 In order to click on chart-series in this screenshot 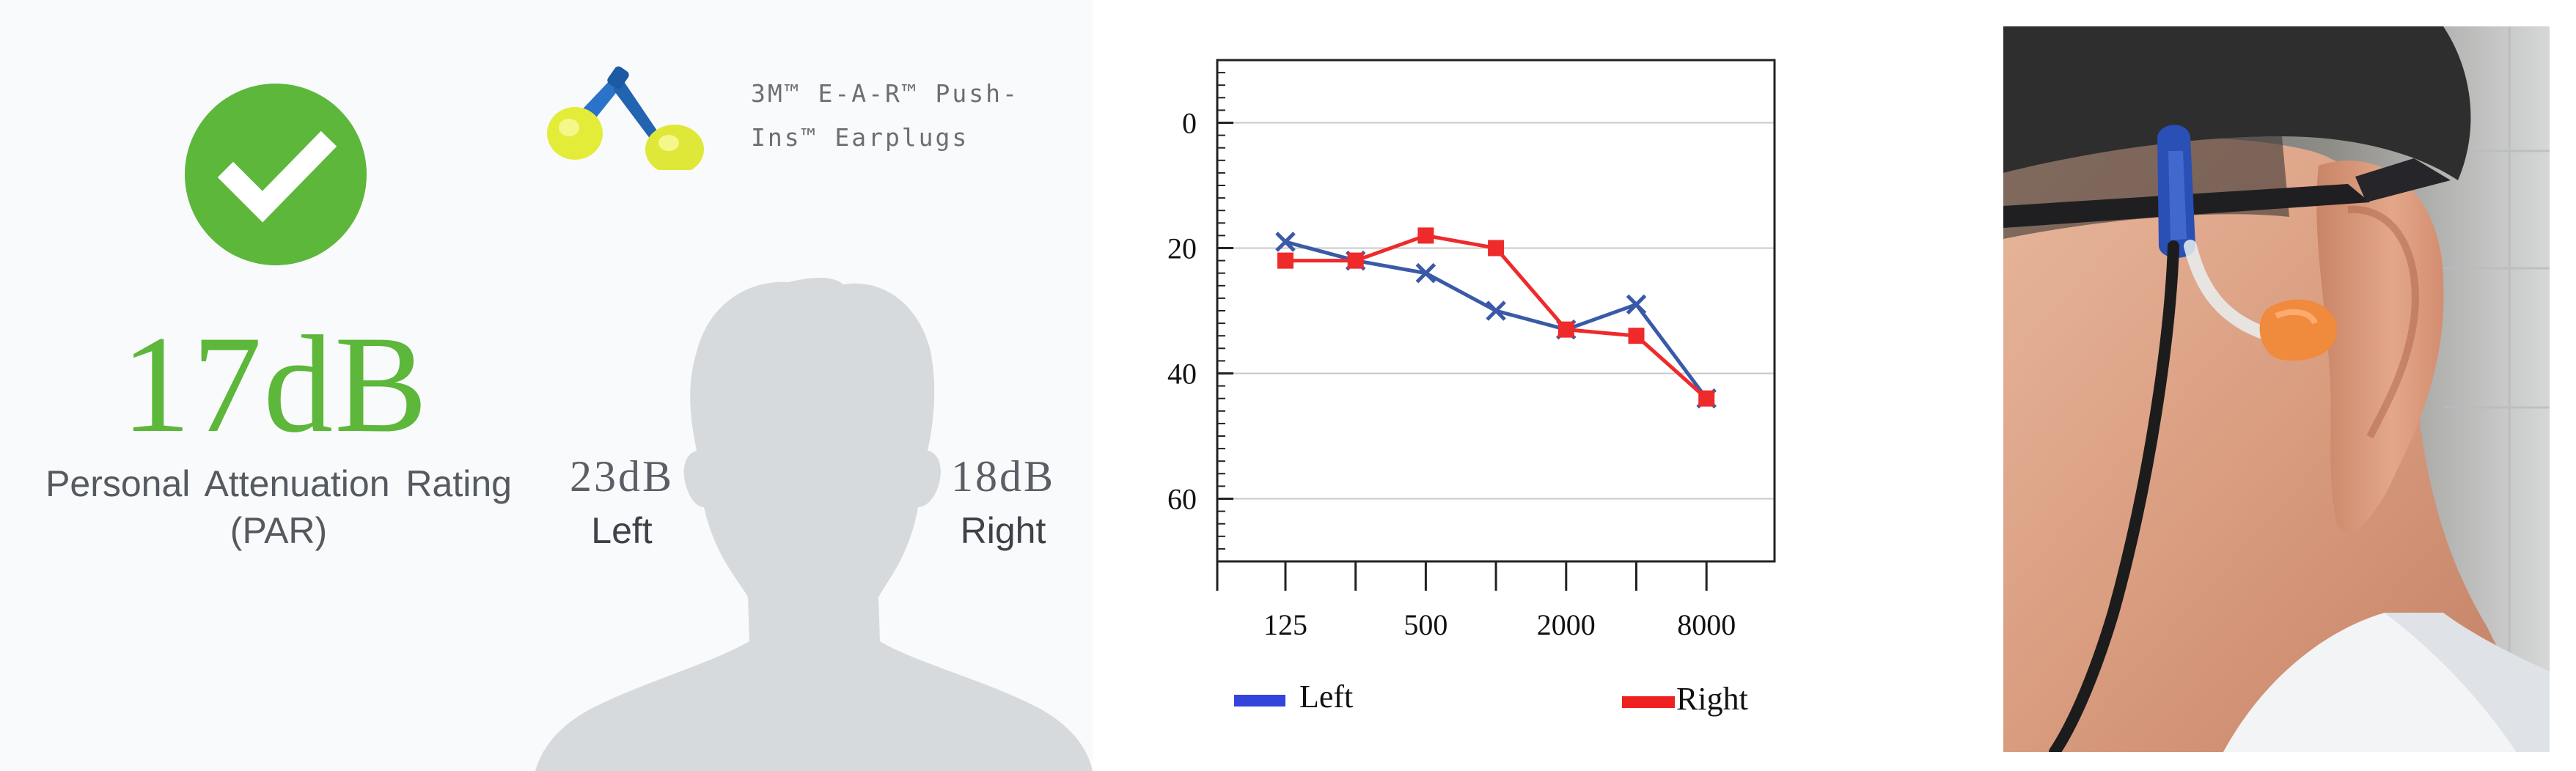, I will do `click(1496, 318)`.